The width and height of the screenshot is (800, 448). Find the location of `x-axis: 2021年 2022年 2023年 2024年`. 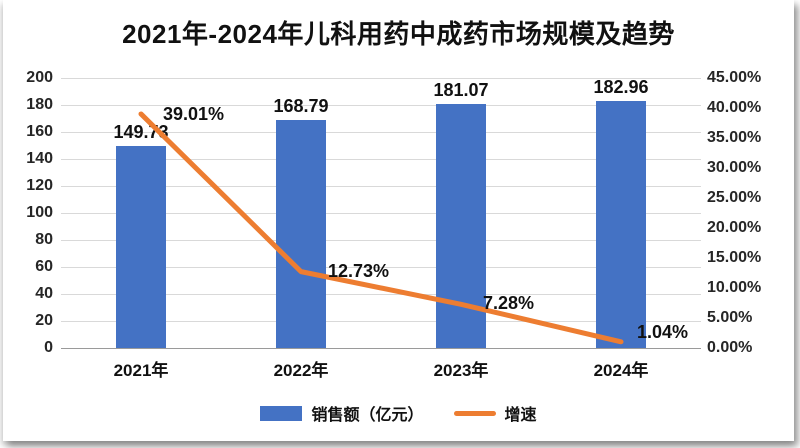

x-axis: 2021年 2022年 2023年 2024年 is located at coordinates (398, 368).